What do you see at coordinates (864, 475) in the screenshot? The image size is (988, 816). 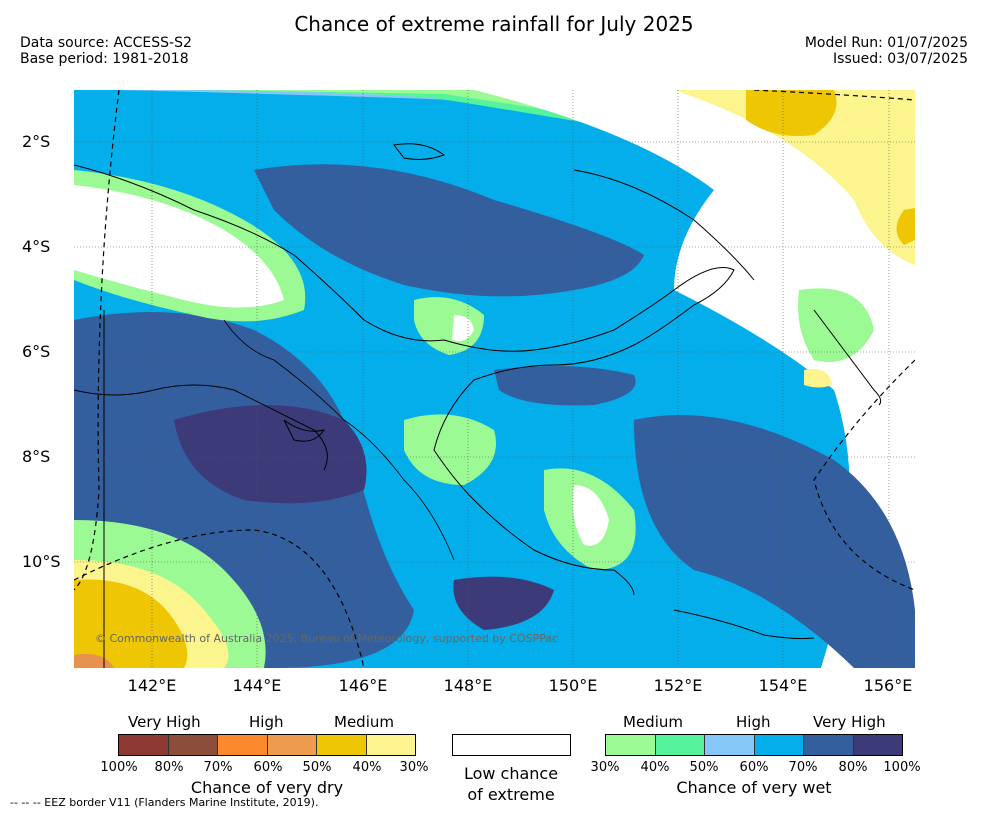 I see `eez-border-east` at bounding box center [864, 475].